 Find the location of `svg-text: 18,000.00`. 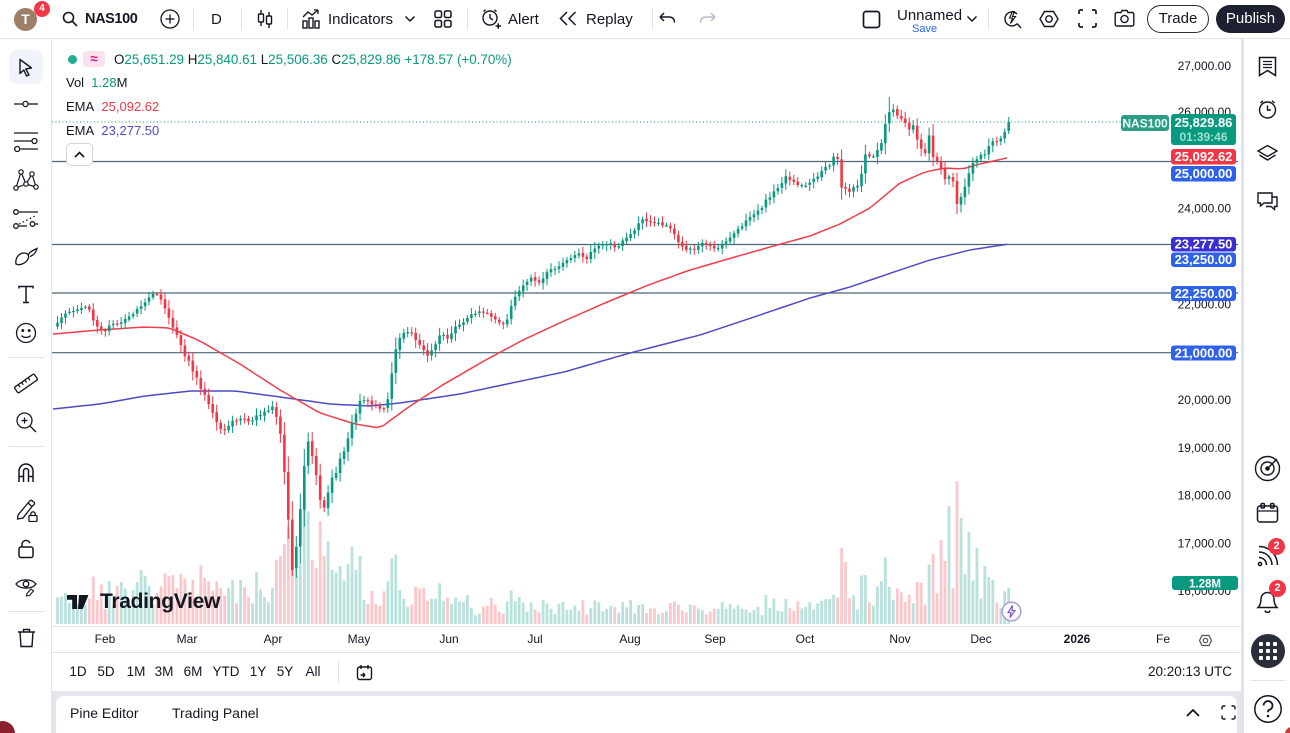

svg-text: 18,000.00 is located at coordinates (1205, 496).